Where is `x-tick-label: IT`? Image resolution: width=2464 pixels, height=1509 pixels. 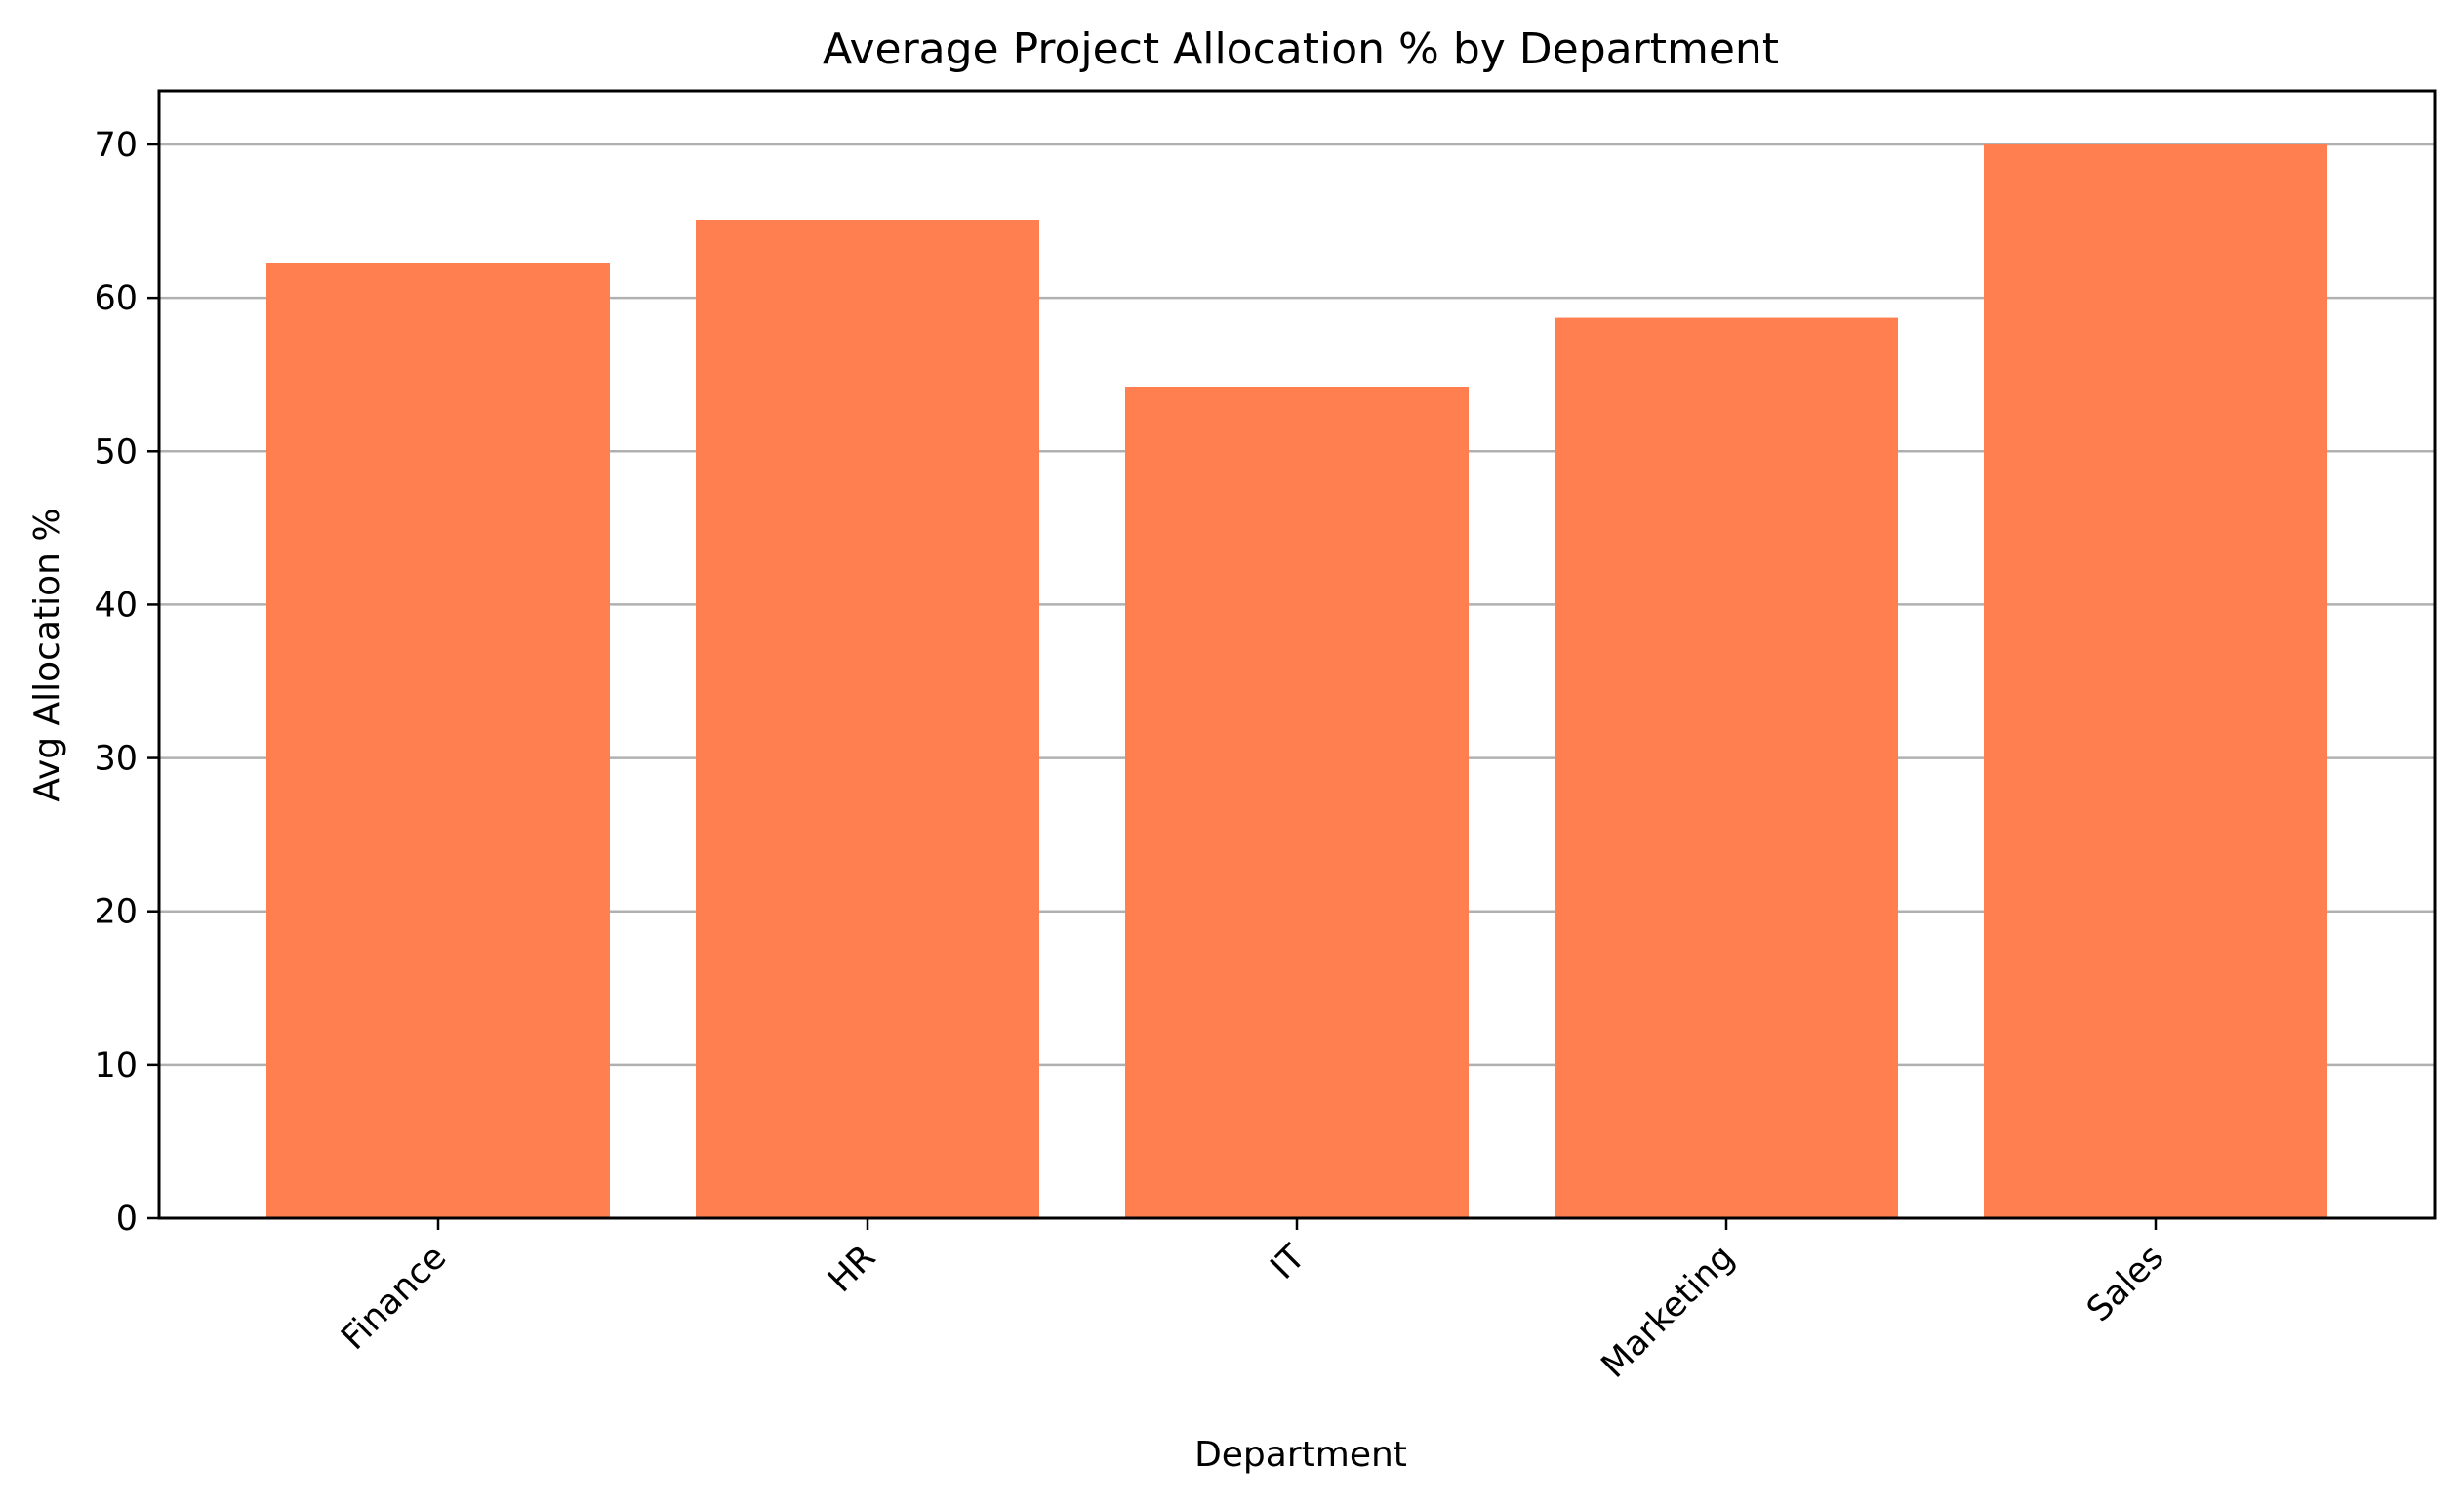 x-tick-label: IT is located at coordinates (1288, 1262).